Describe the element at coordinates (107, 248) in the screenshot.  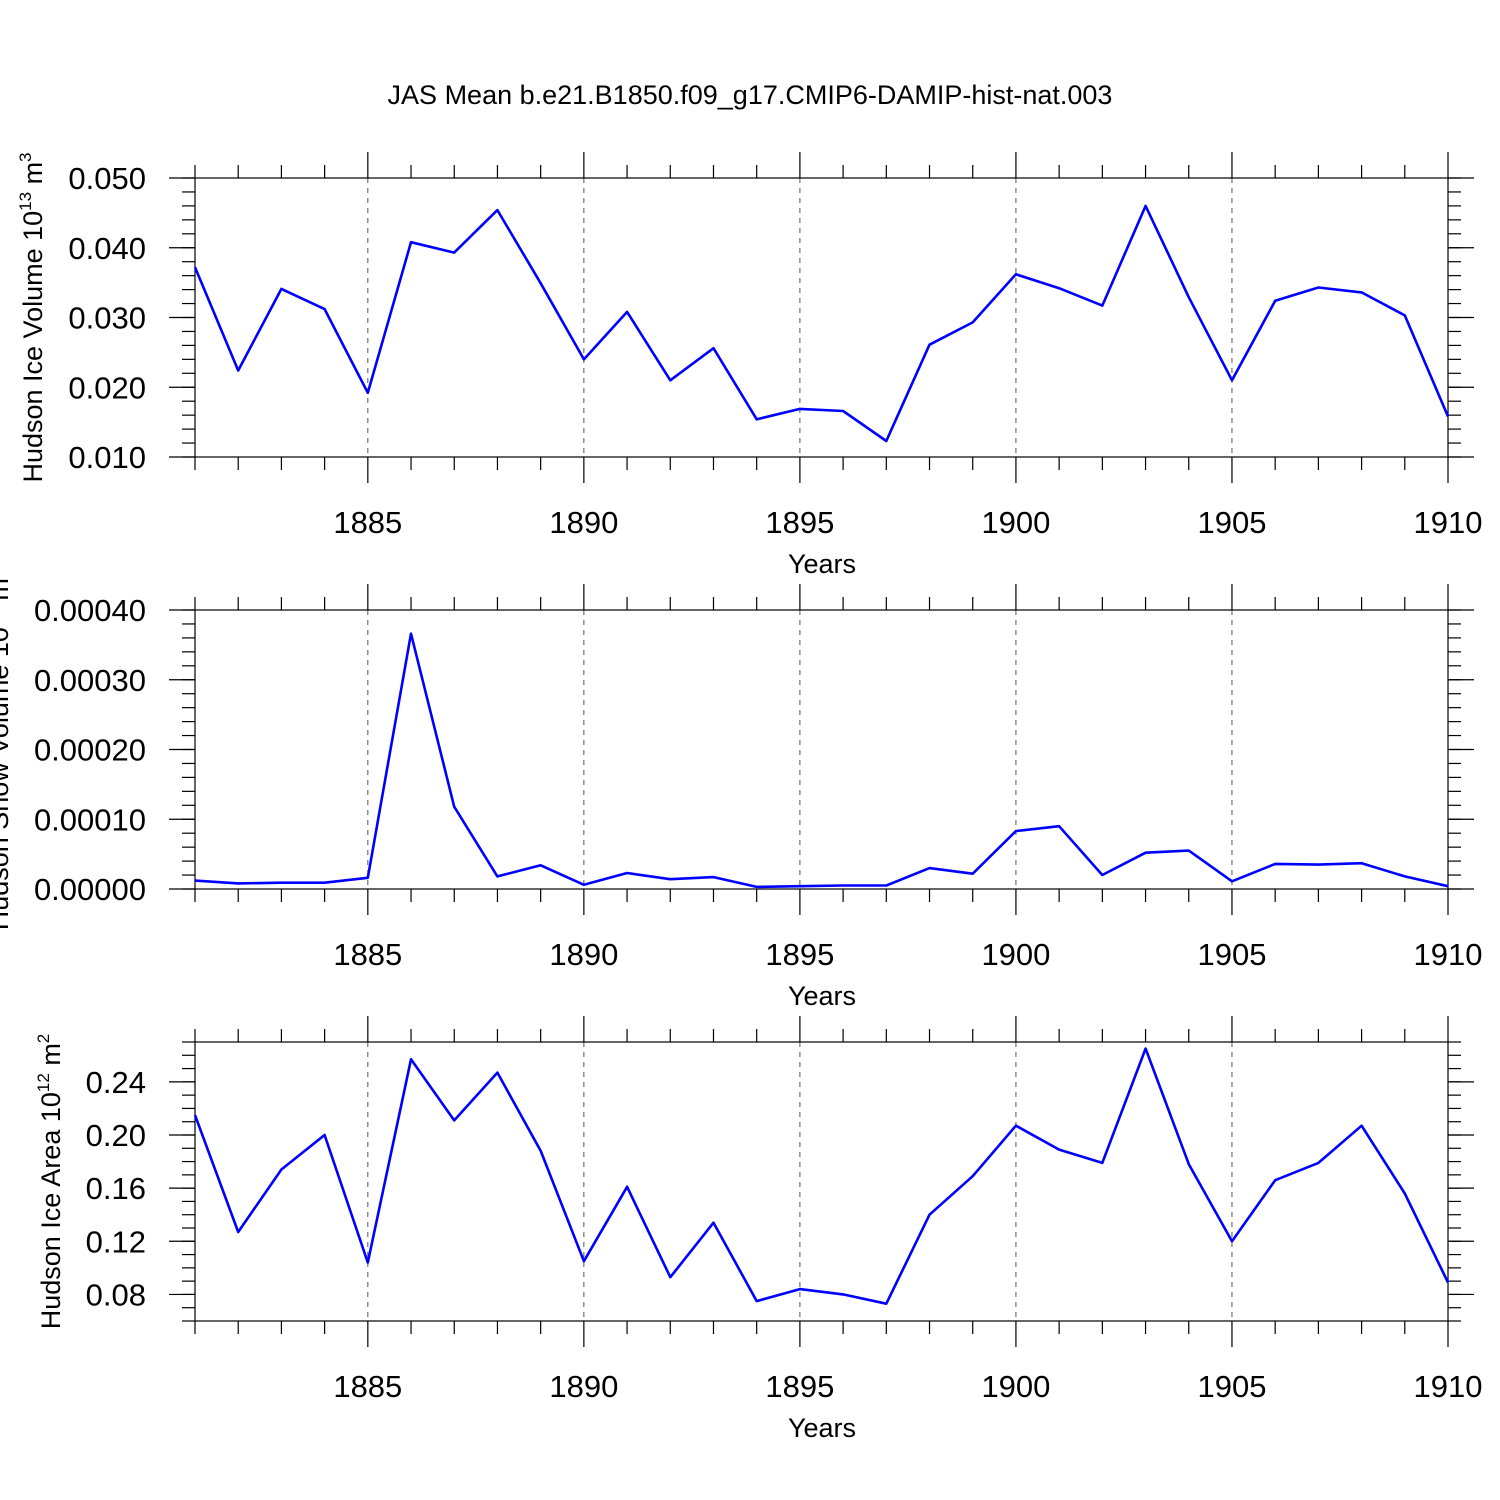
I see `y-tick-label: 0.040` at that location.